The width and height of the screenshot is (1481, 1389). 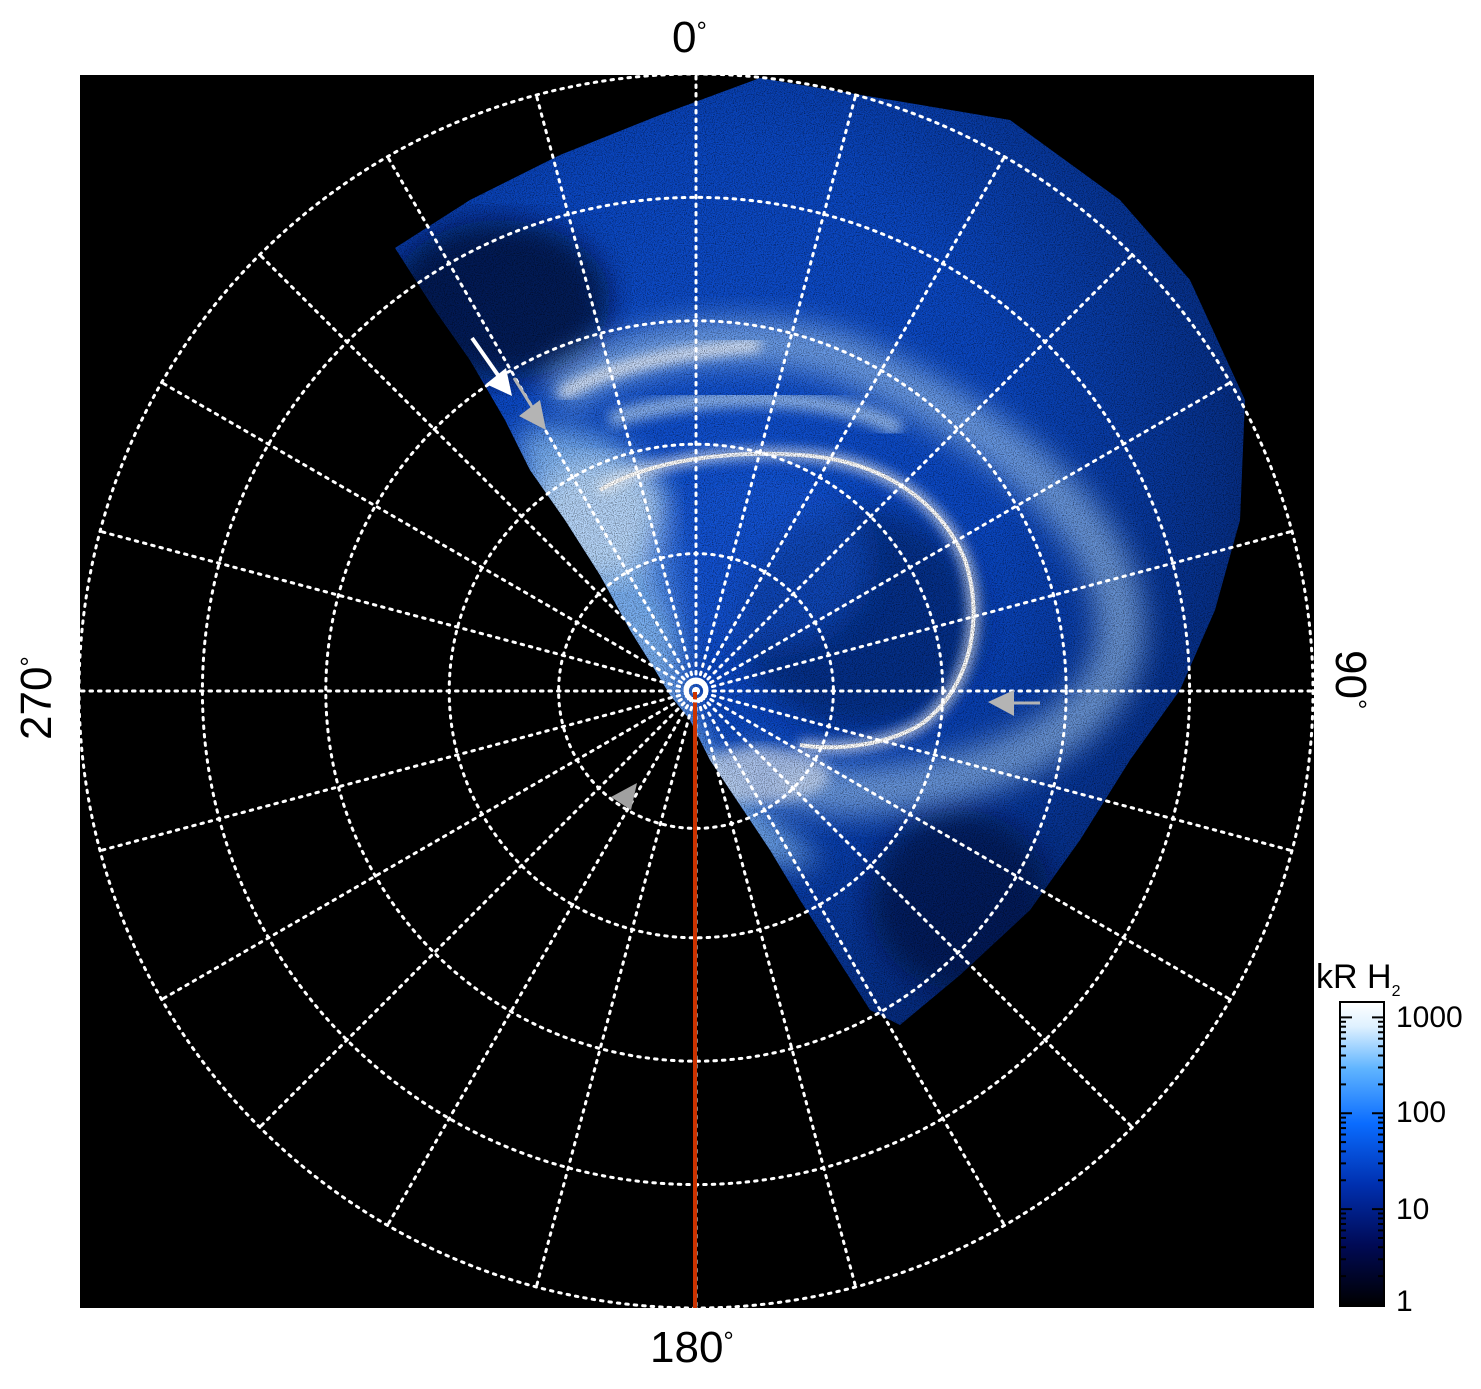 What do you see at coordinates (1362, 1161) in the screenshot?
I see `colorbar-ticks` at bounding box center [1362, 1161].